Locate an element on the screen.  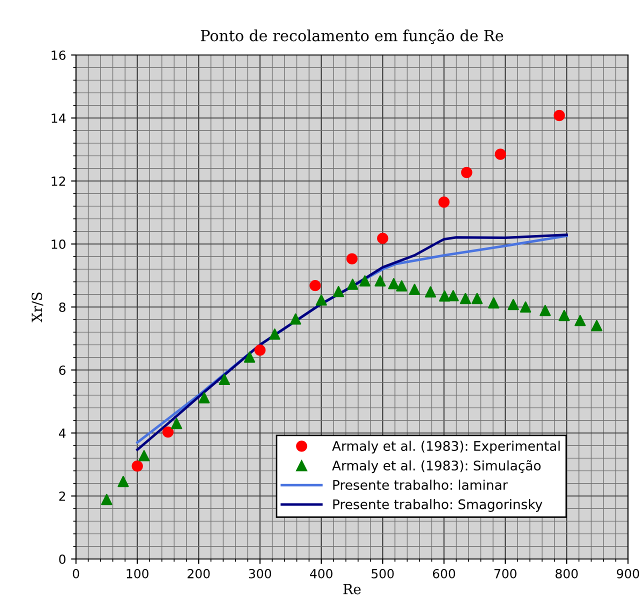
x-tick-label: 900 is located at coordinates (628, 573).